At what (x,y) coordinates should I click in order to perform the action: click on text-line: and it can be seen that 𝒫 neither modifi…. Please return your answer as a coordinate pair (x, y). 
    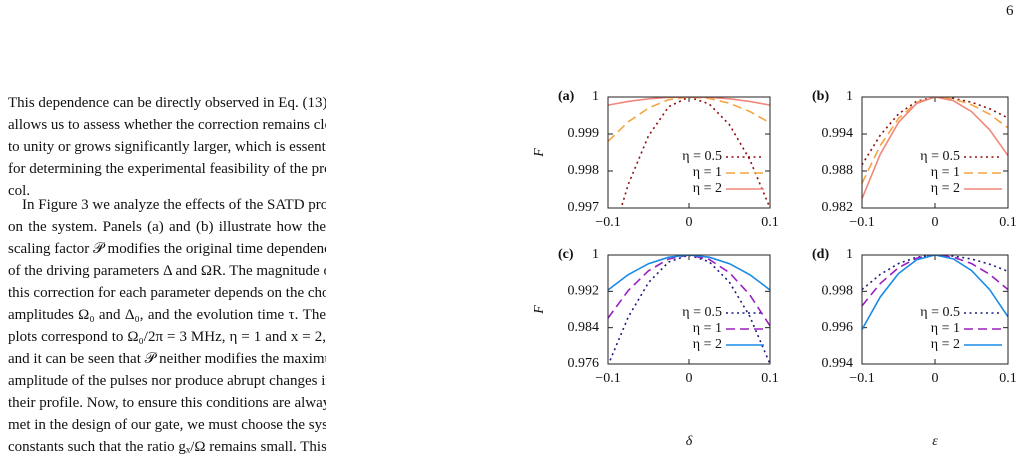
    Looking at the image, I should click on (167, 359).